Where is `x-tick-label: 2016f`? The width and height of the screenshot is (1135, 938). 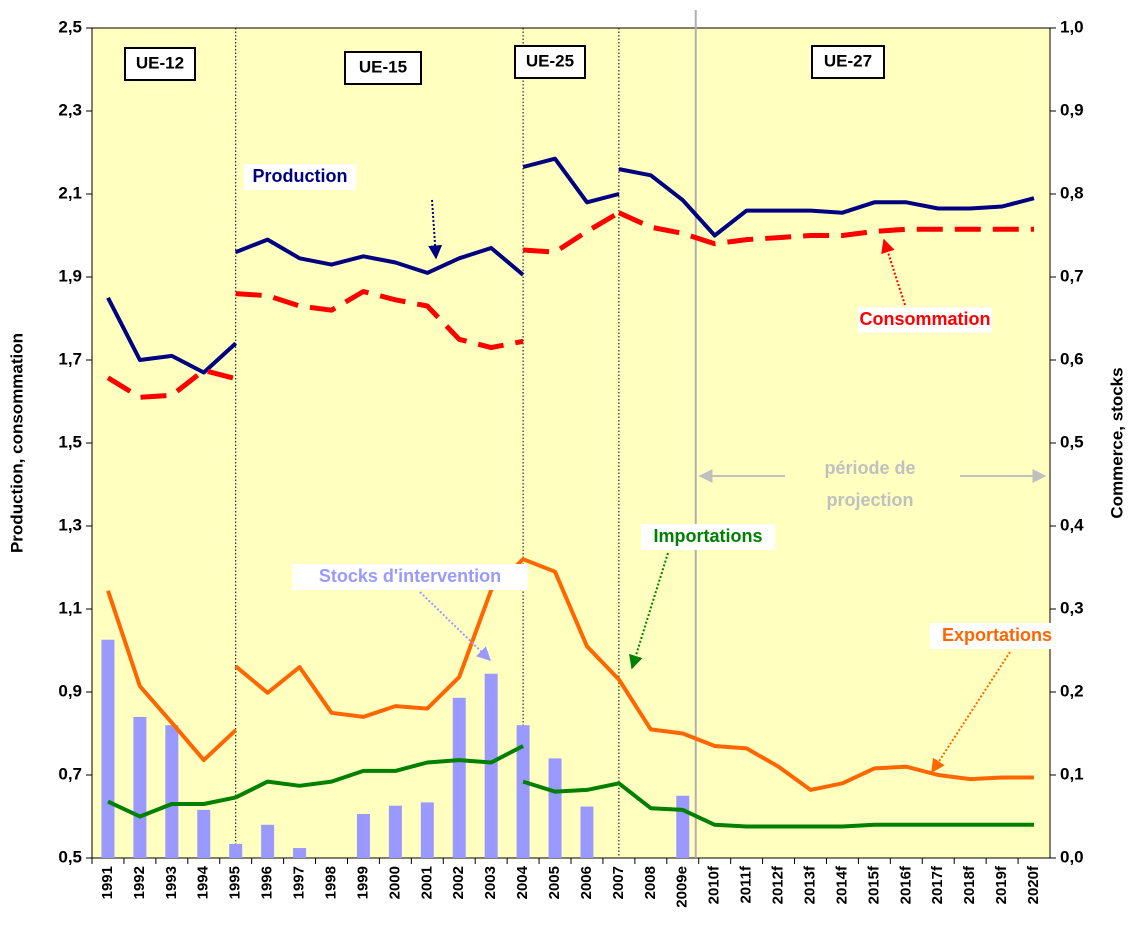
x-tick-label: 2016f is located at coordinates (905, 884).